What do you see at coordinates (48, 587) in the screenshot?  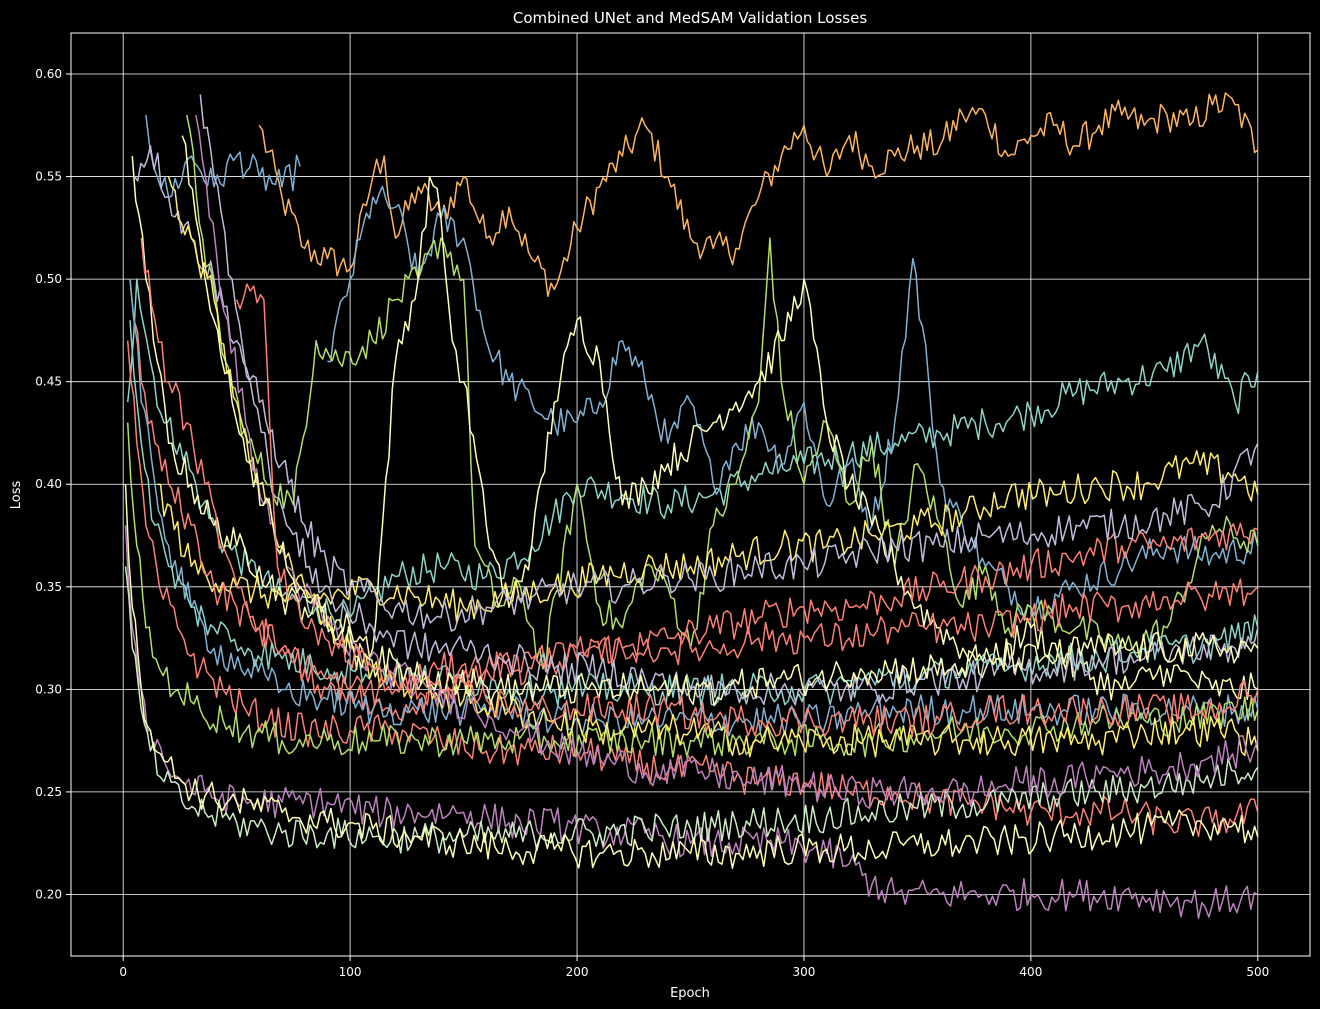 I see `y-tick-label: 0.35` at bounding box center [48, 587].